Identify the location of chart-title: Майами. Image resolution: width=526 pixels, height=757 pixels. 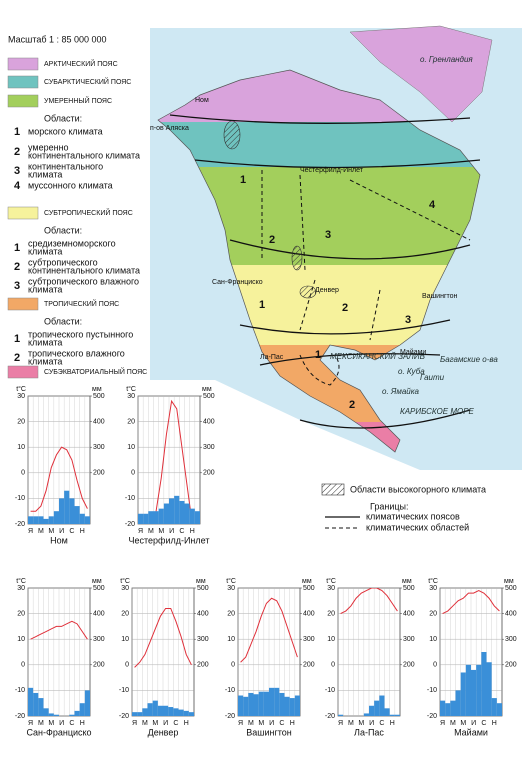
(471, 732).